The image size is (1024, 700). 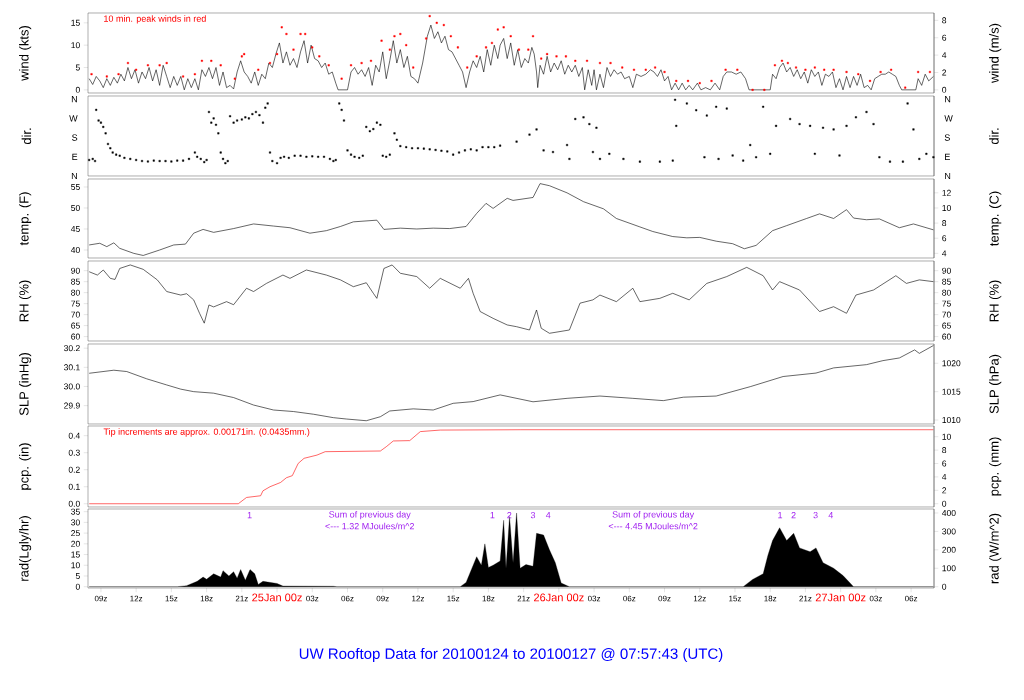 I want to click on y-tick-label: 30, so click(x=75, y=522).